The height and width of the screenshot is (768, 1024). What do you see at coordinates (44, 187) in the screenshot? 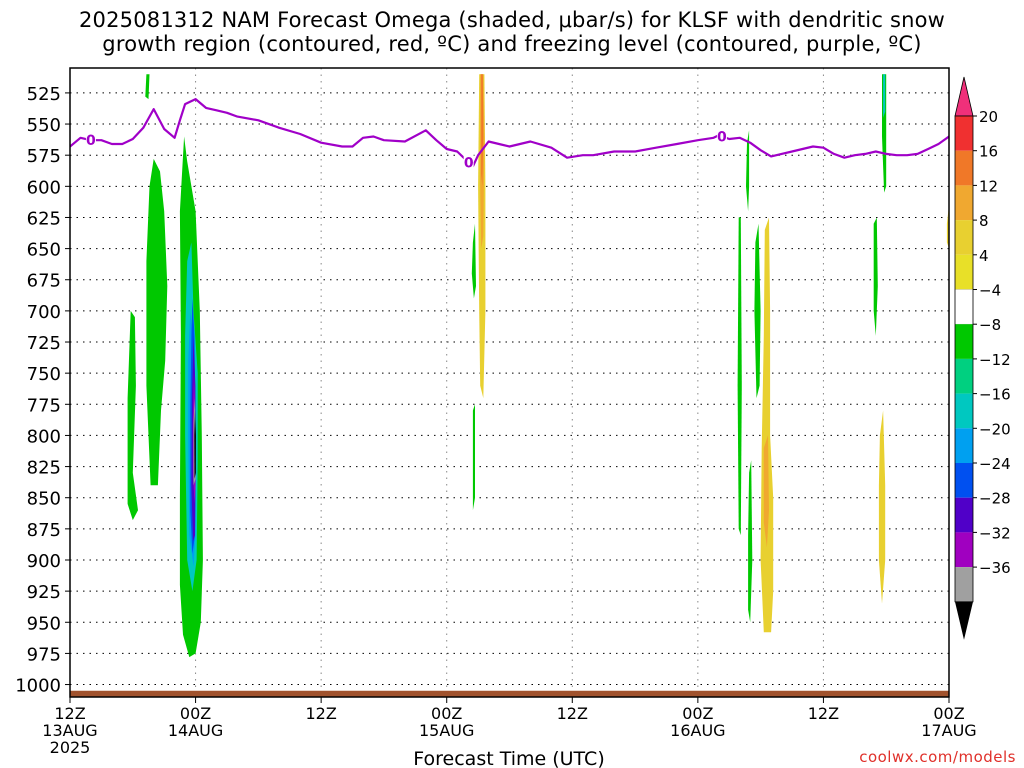
I see `y-tick-label: 600` at bounding box center [44, 187].